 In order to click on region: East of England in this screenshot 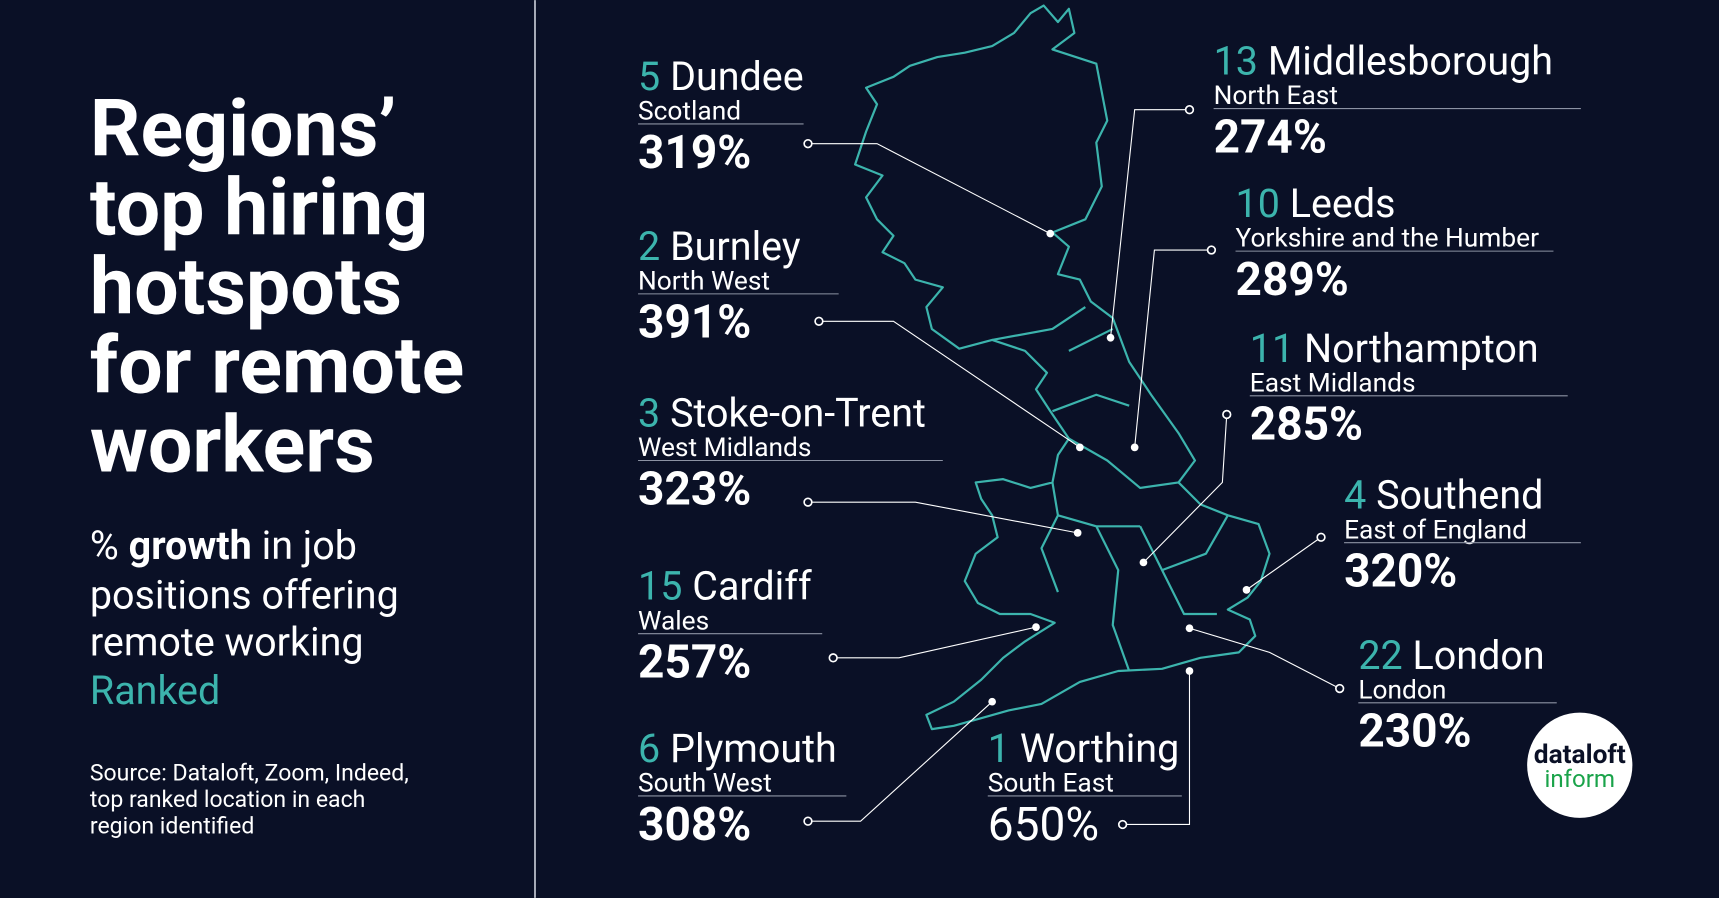, I will do `click(1435, 530)`.